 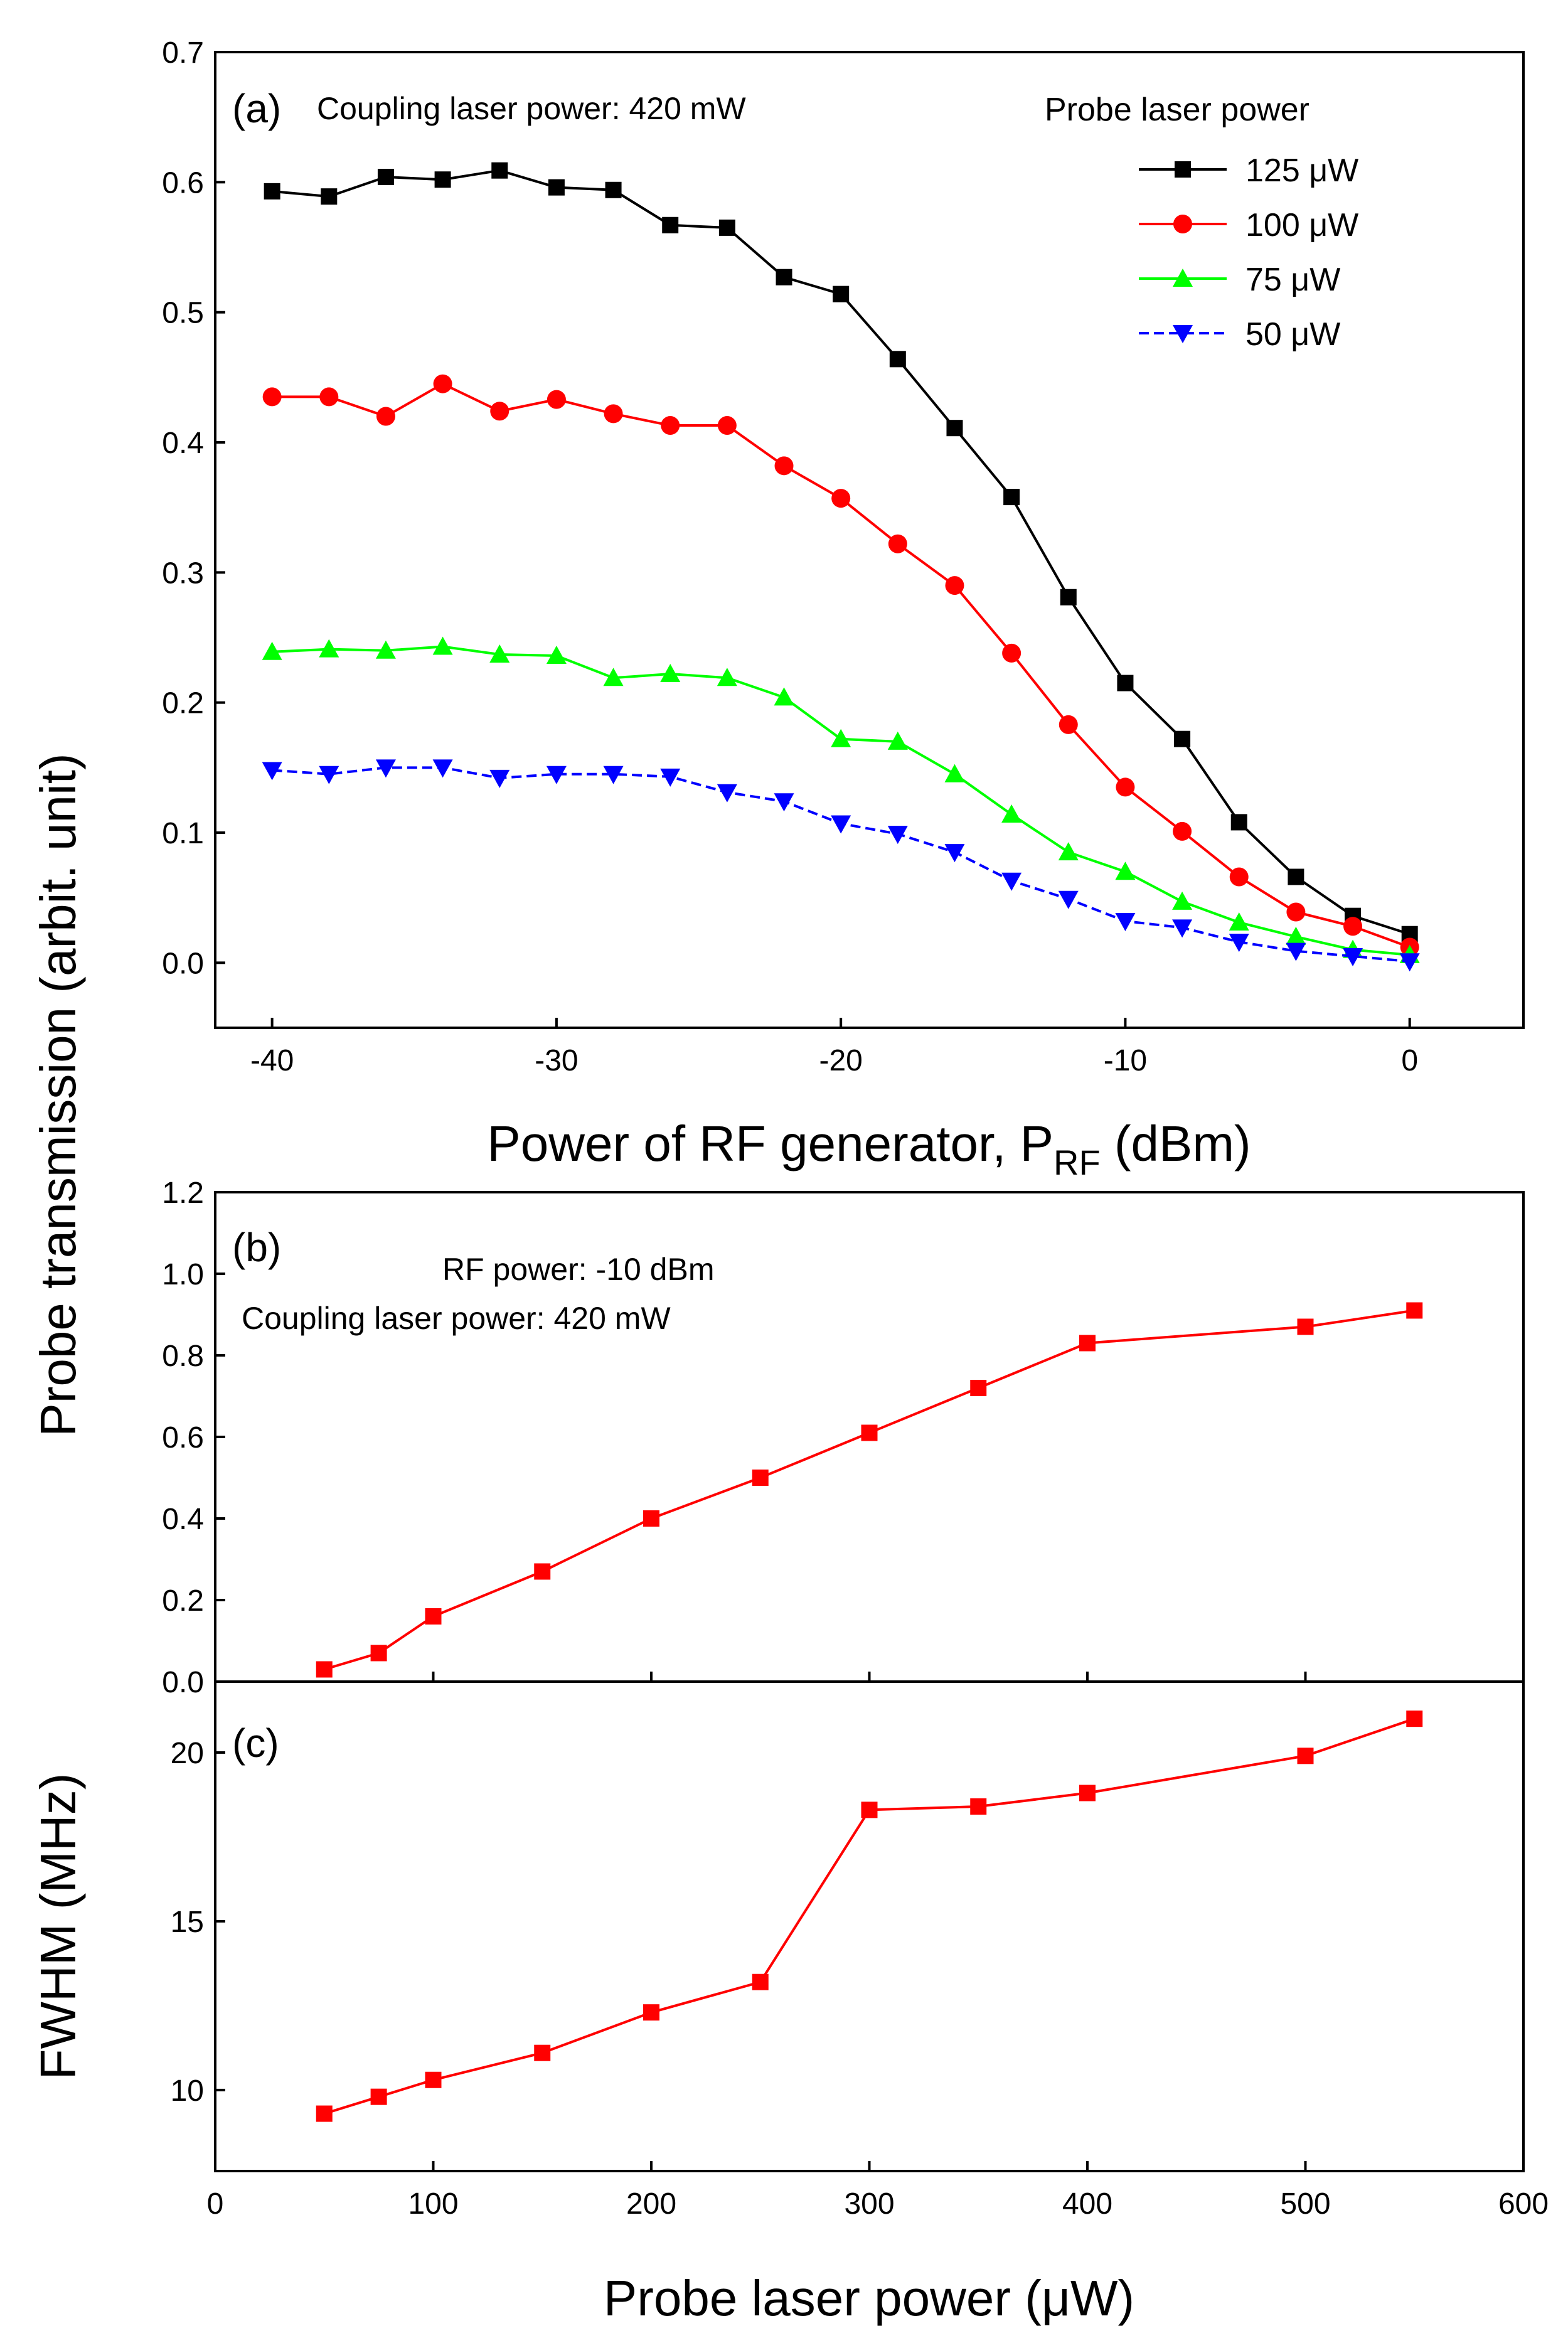 I want to click on x-tick-label: 400, so click(x=1087, y=2204).